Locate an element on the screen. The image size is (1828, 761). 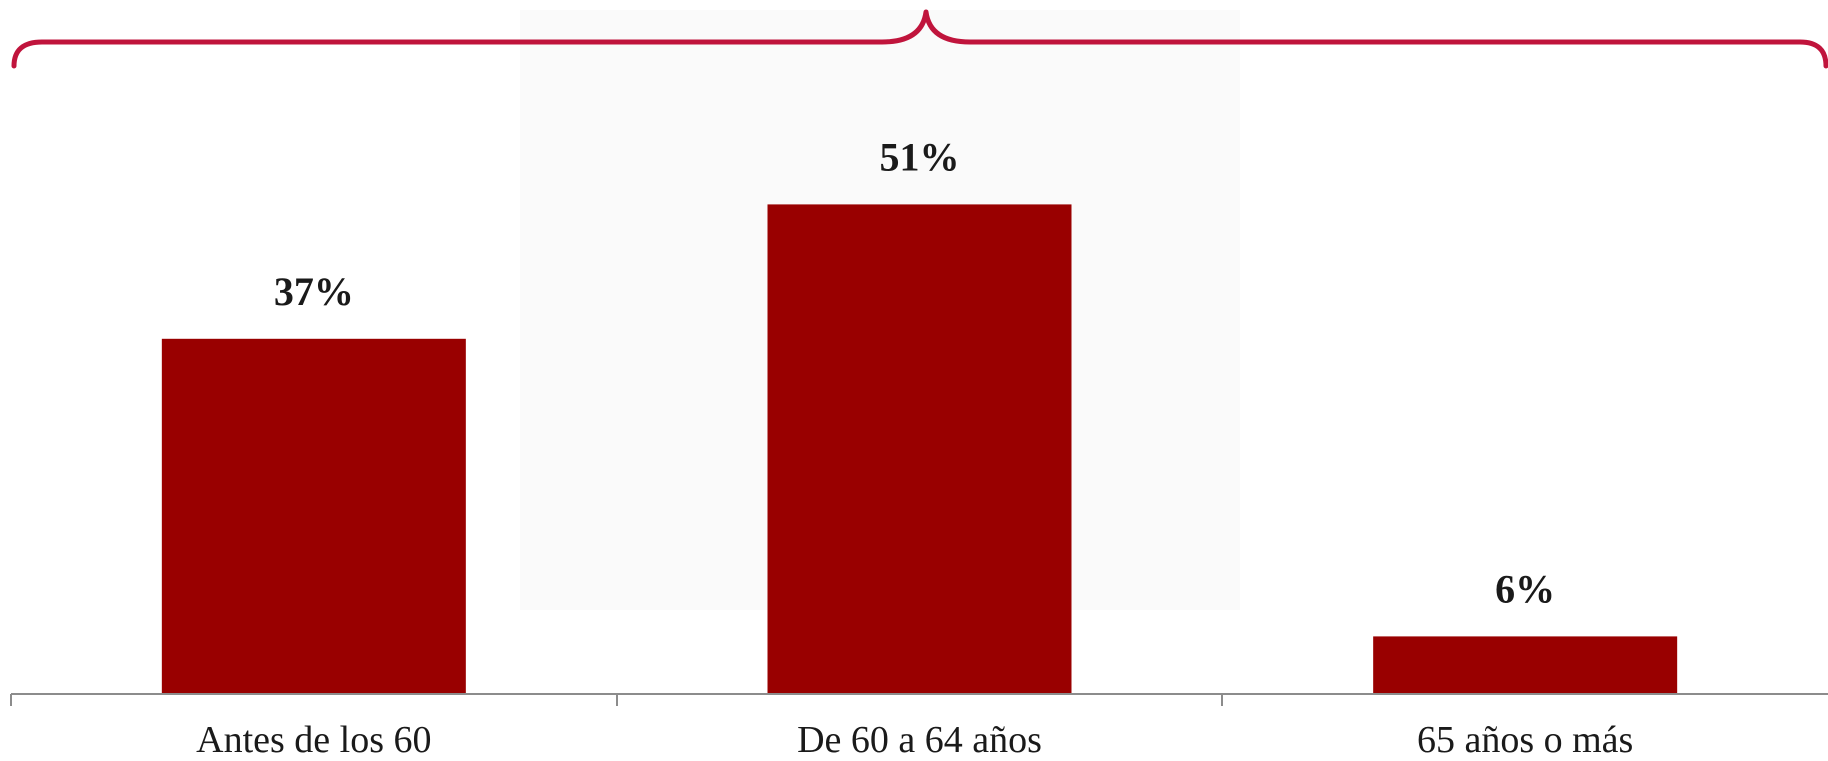
category-label: 65 años o más is located at coordinates (1525, 740).